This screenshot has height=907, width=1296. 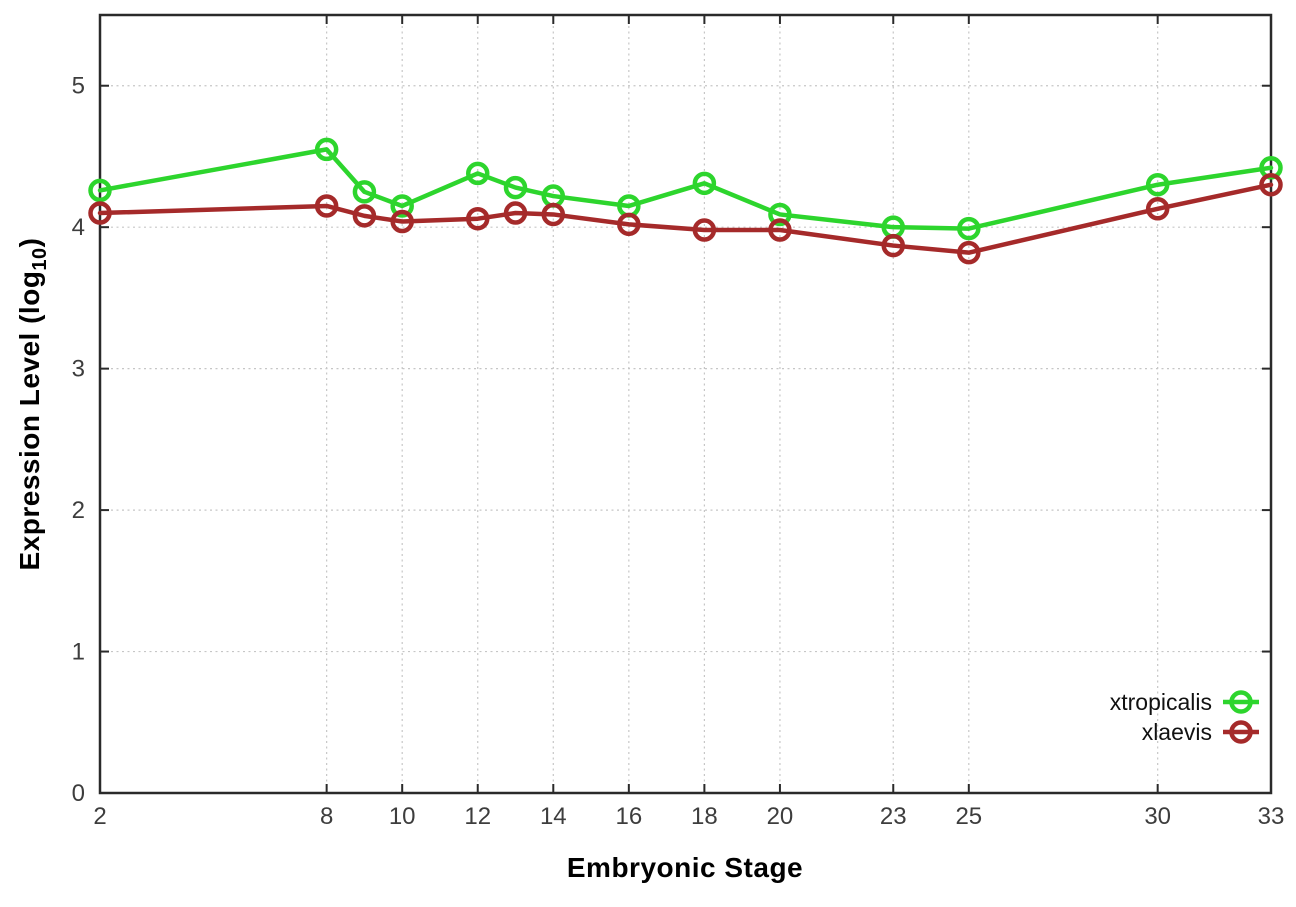 What do you see at coordinates (780, 816) in the screenshot?
I see `x-tick-label: 20` at bounding box center [780, 816].